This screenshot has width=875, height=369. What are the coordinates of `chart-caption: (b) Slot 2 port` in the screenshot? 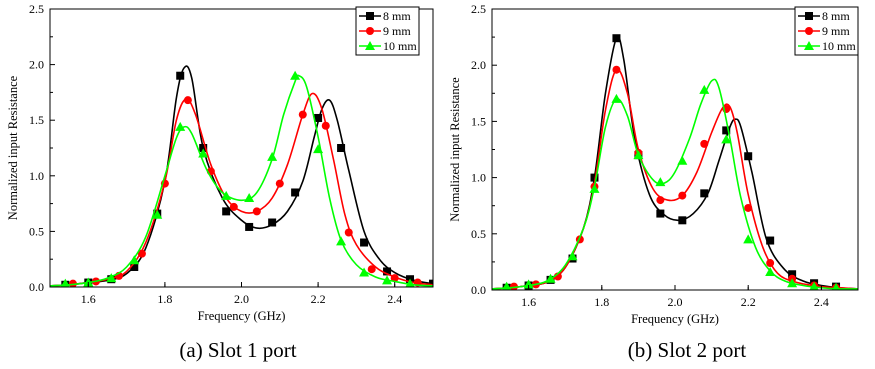 It's located at (687, 350).